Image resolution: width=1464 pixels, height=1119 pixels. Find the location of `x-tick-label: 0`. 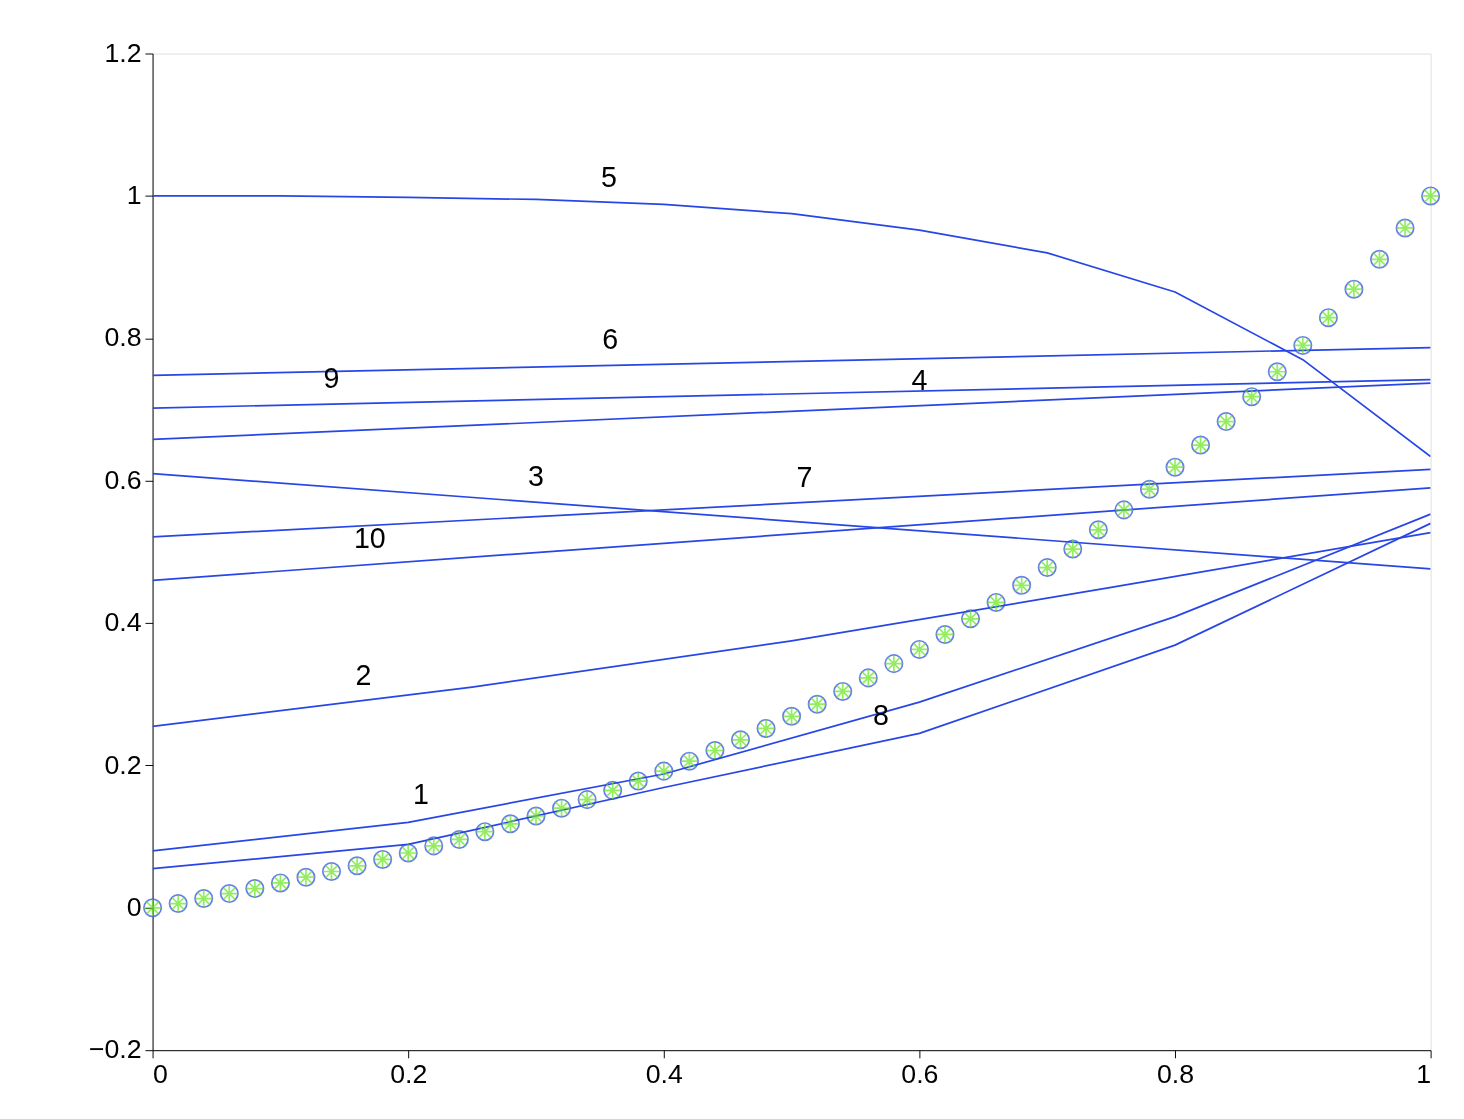

x-tick-label: 0 is located at coordinates (160, 1074).